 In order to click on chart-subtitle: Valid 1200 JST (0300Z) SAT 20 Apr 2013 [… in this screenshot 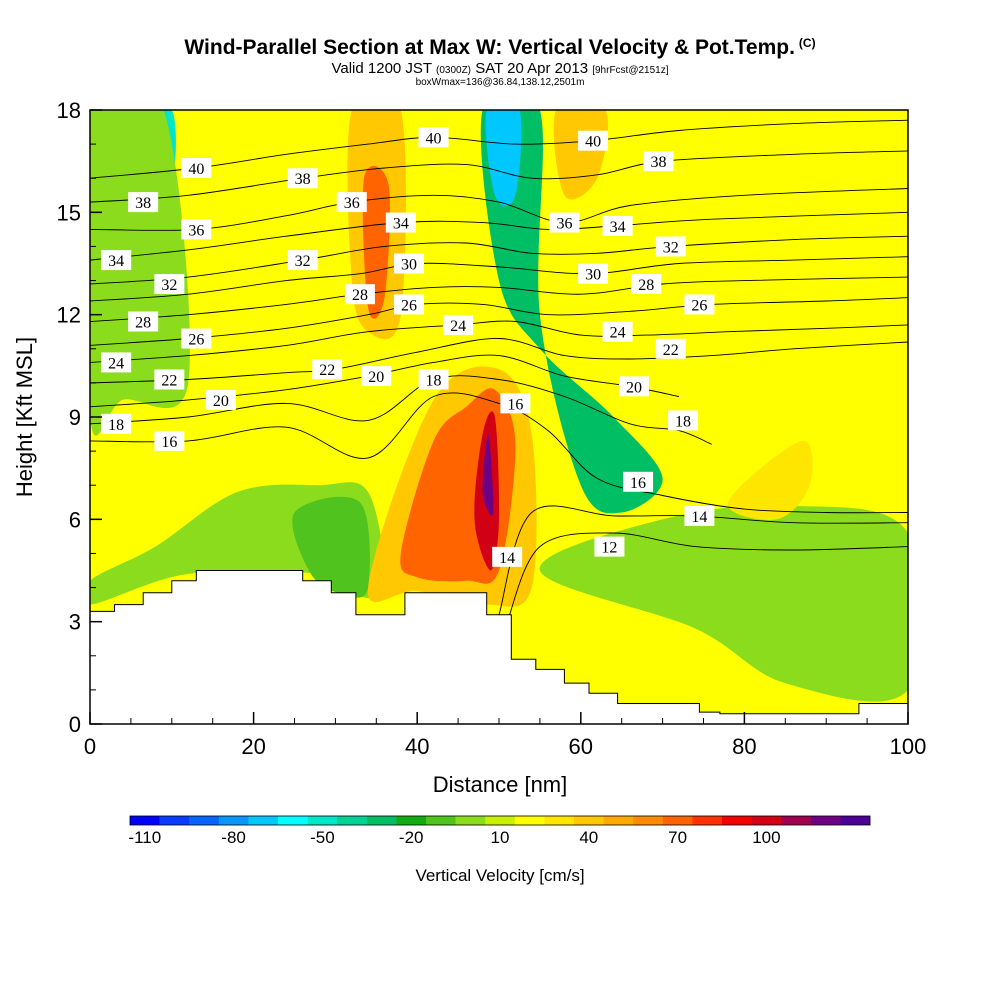, I will do `click(500, 68)`.